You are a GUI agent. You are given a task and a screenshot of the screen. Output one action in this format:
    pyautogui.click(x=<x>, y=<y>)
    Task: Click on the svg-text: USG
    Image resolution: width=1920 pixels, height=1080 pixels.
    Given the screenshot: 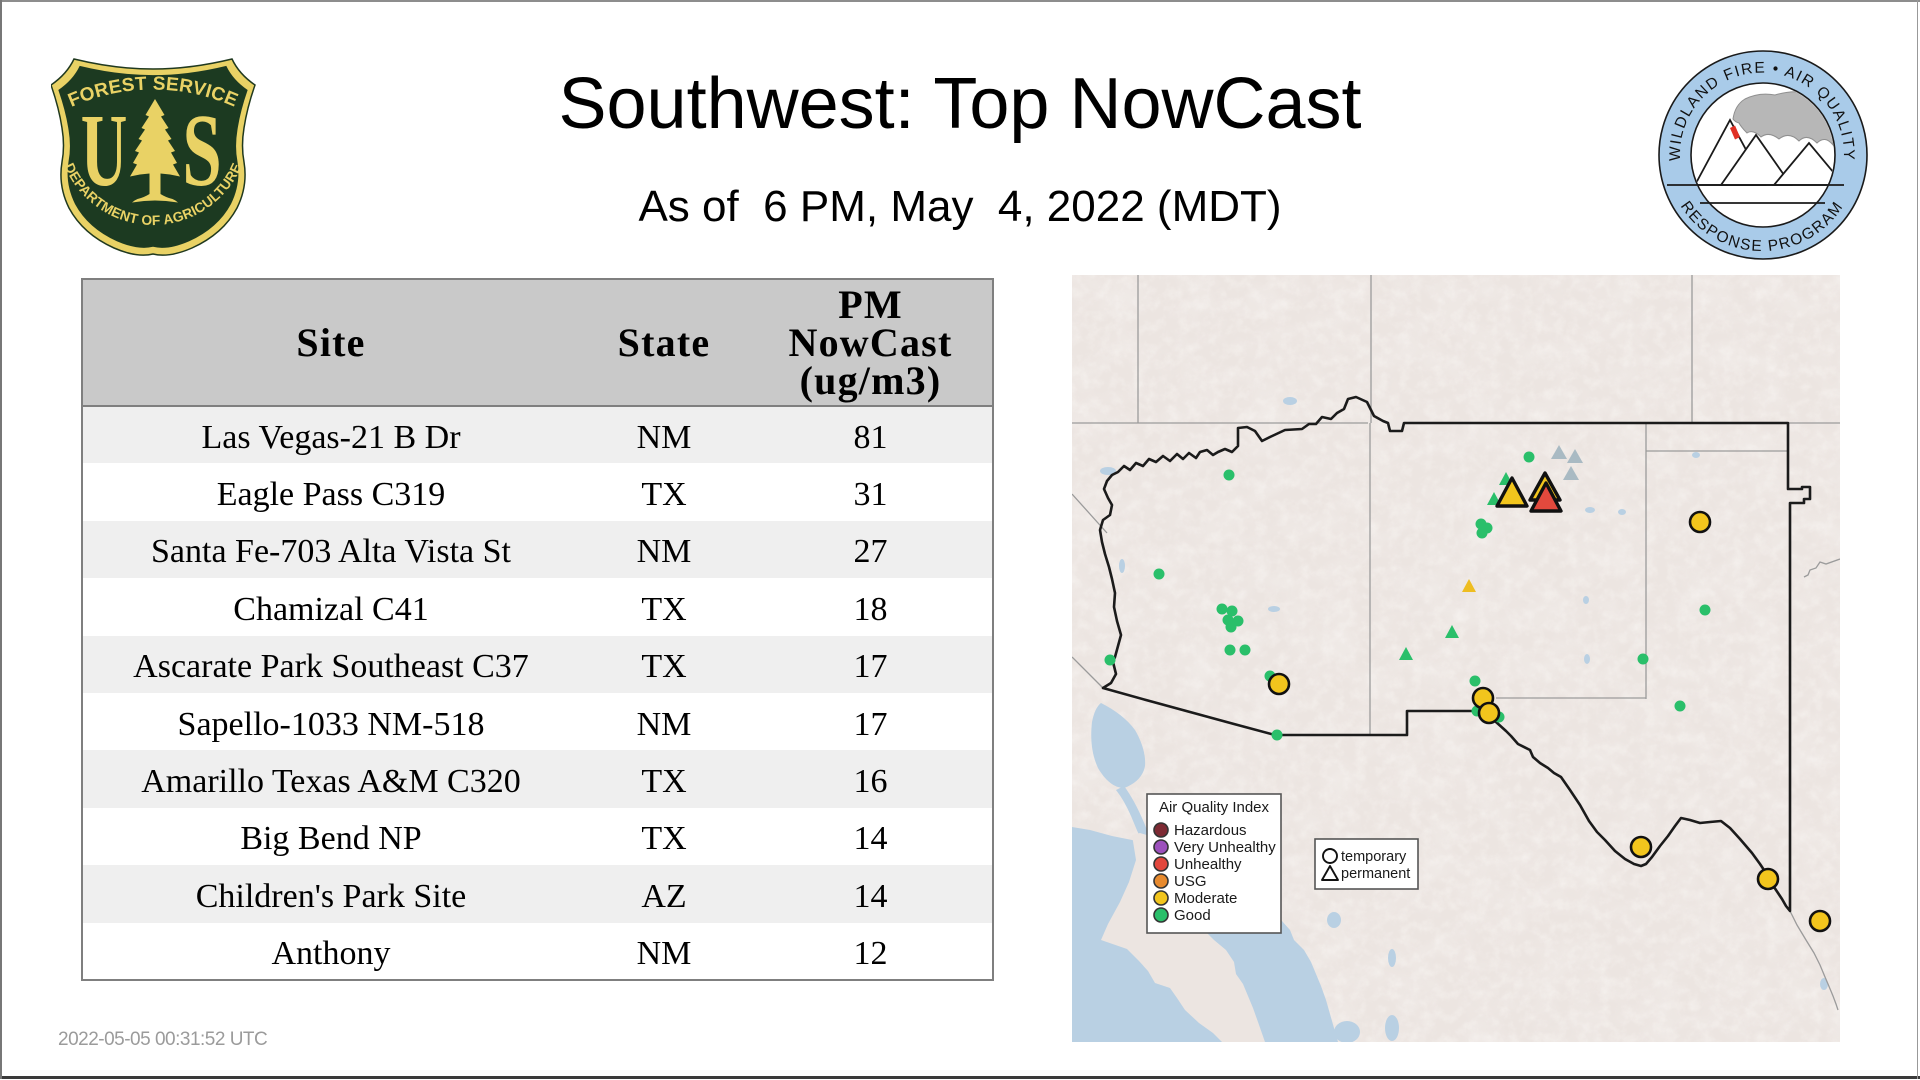 What is the action you would take?
    pyautogui.click(x=1190, y=881)
    